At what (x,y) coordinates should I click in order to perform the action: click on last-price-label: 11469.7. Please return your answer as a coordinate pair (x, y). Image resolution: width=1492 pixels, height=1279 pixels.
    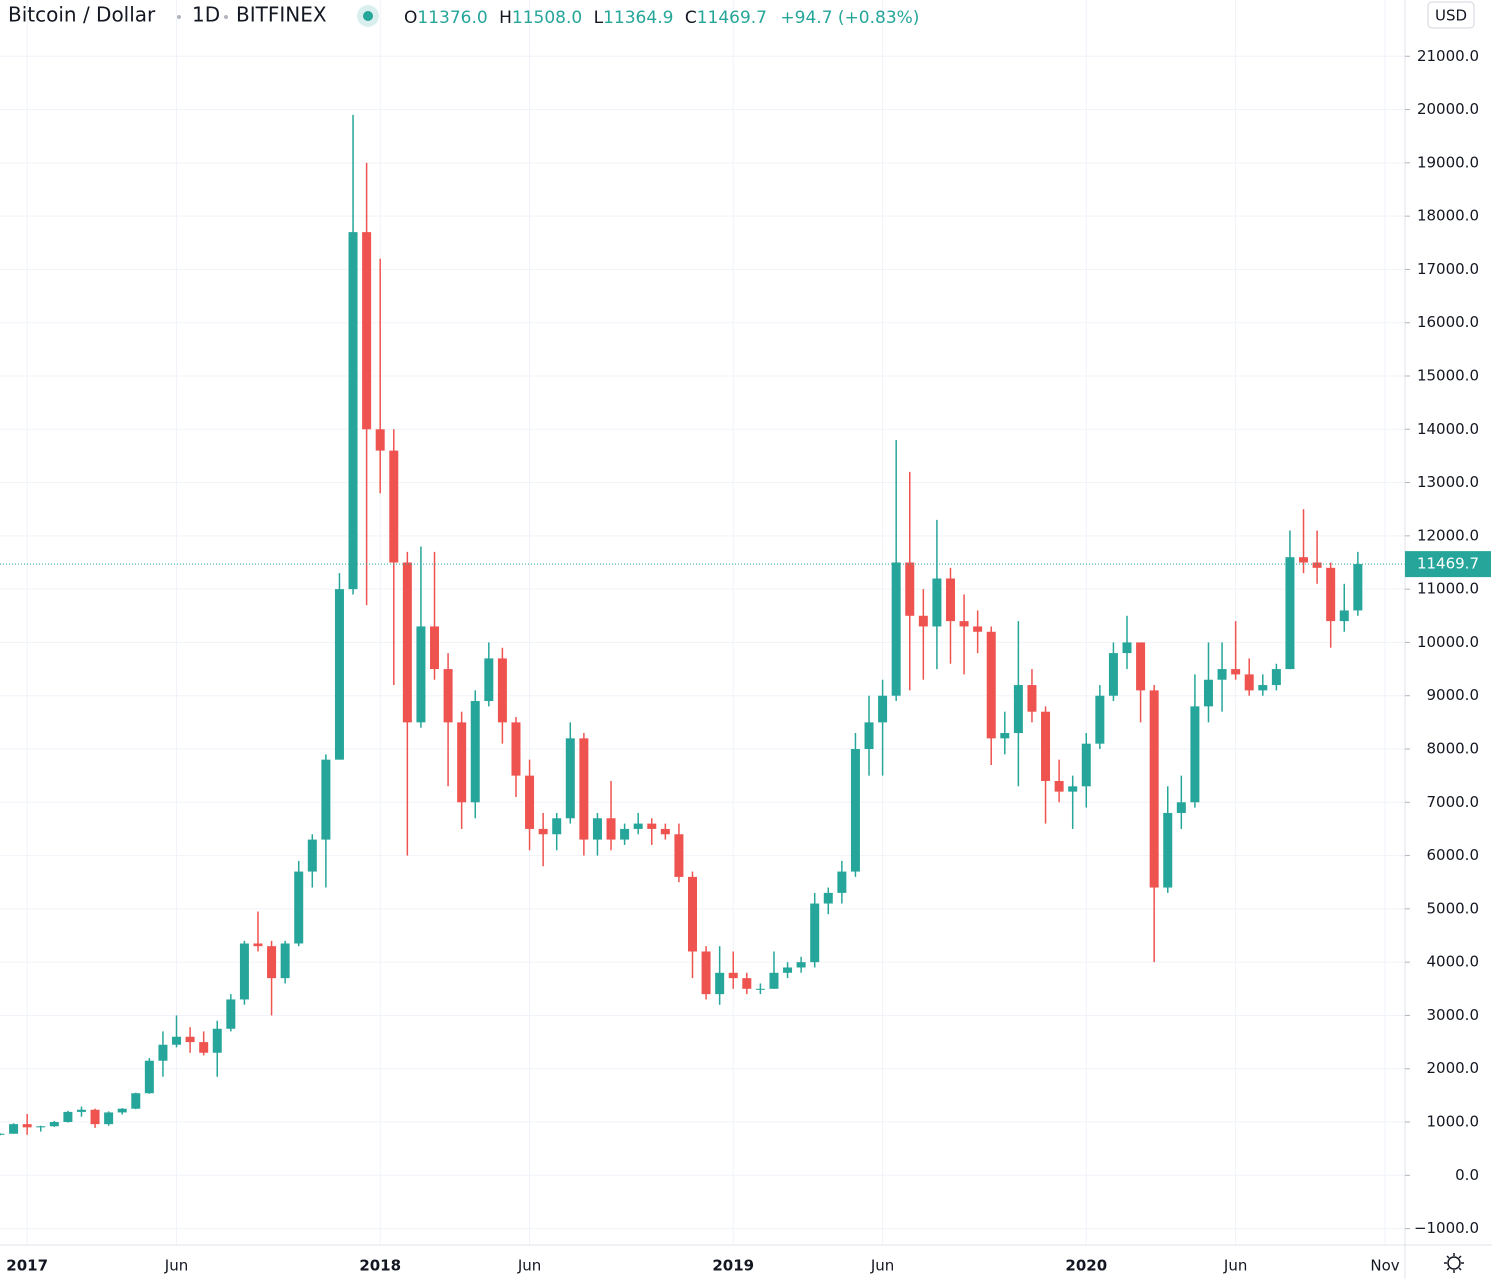
    Looking at the image, I should click on (1448, 564).